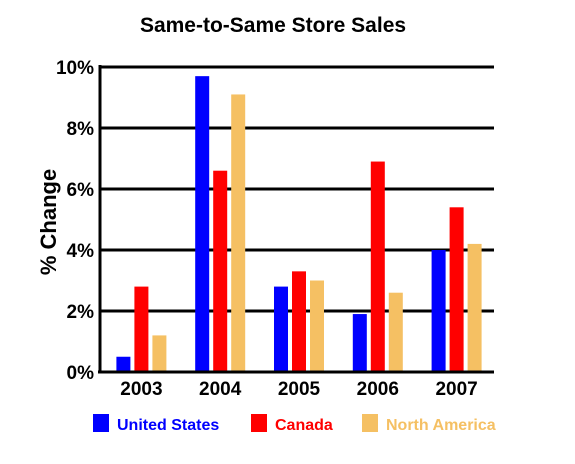 The image size is (575, 464). What do you see at coordinates (75, 68) in the screenshot?
I see `y-tick-label: 10%` at bounding box center [75, 68].